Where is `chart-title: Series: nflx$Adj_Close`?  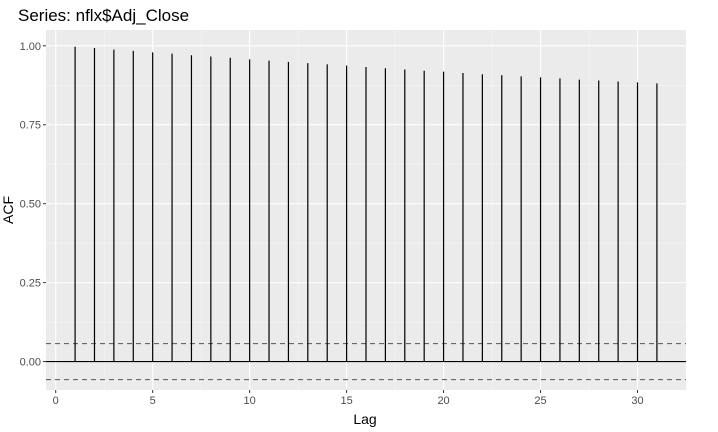 chart-title: Series: nflx$Adj_Close is located at coordinates (103, 15).